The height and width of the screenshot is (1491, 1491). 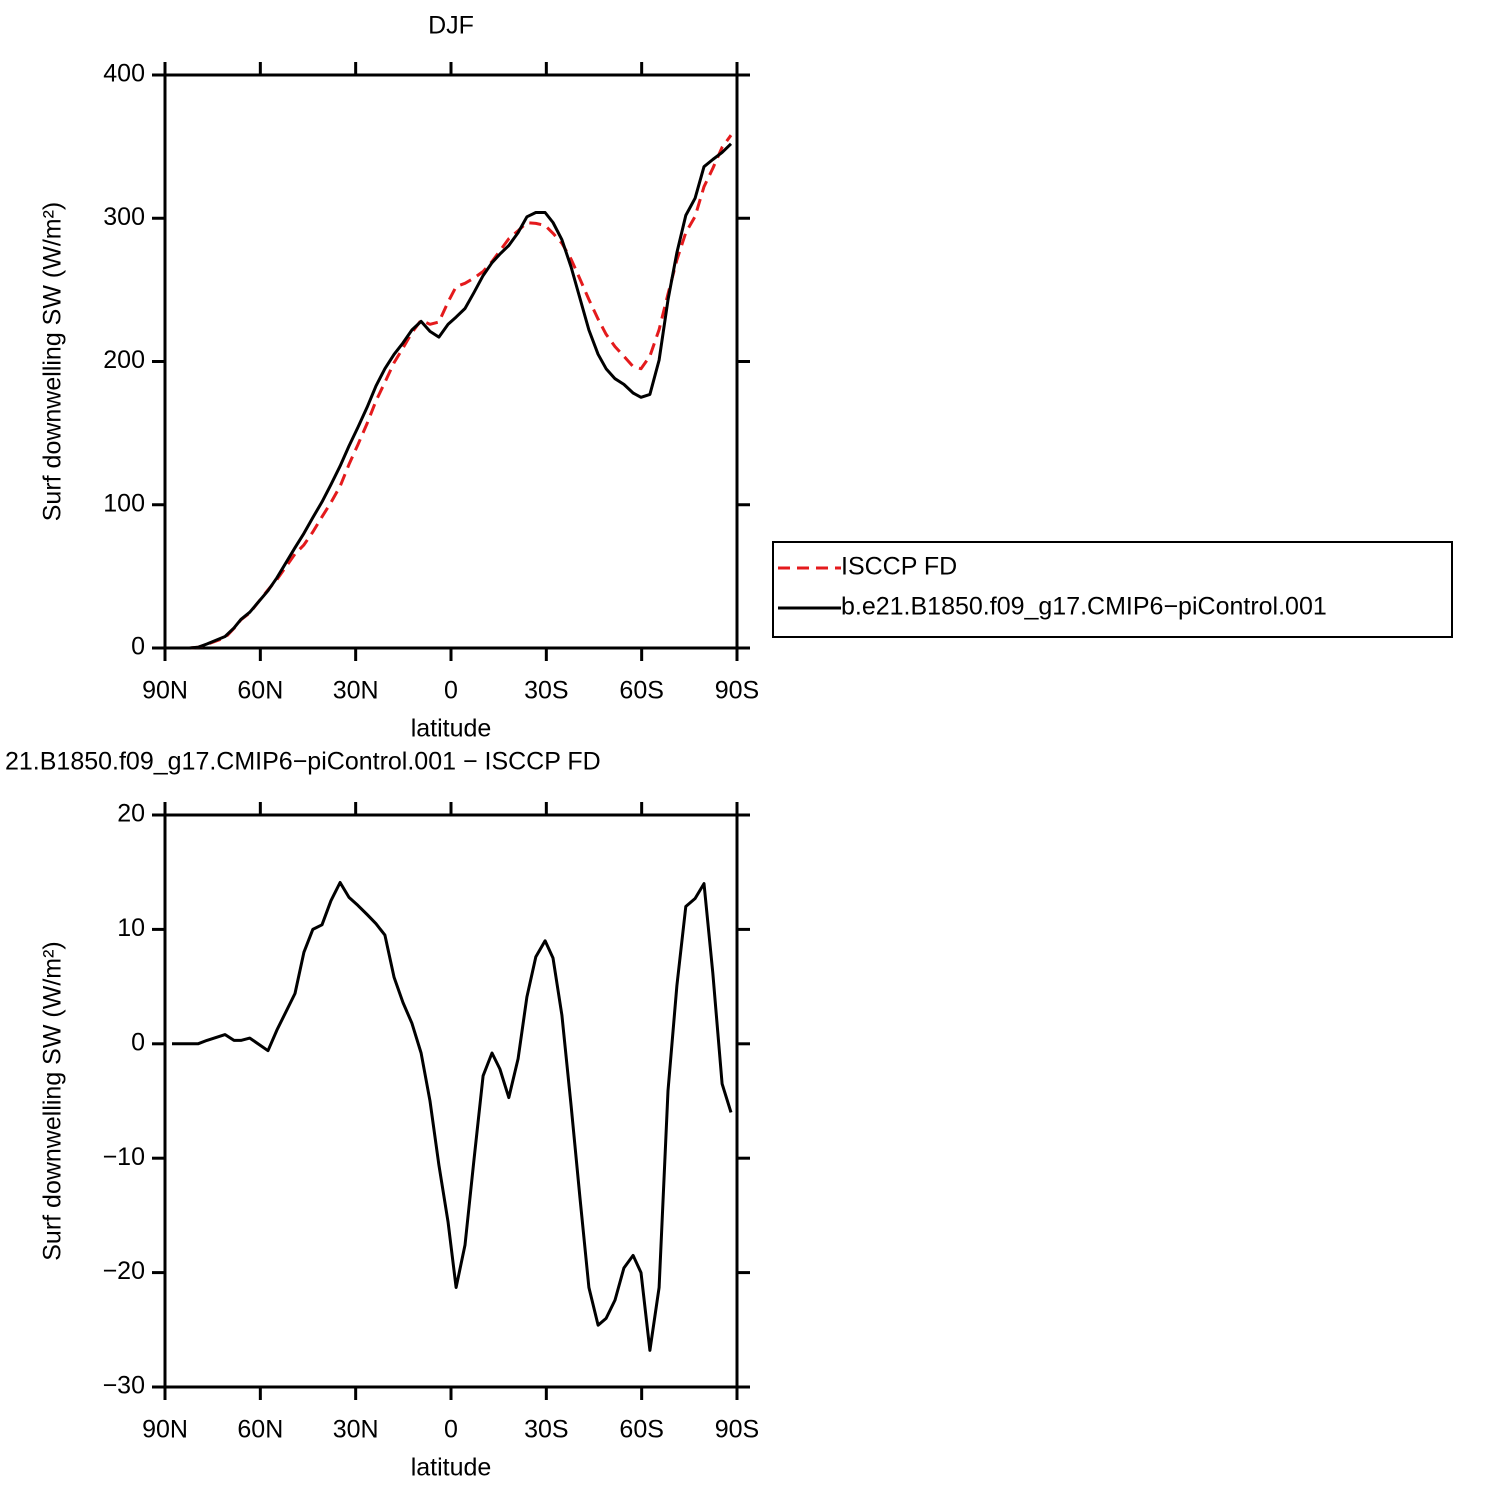 I want to click on y-tick-label: 20, so click(x=131, y=814).